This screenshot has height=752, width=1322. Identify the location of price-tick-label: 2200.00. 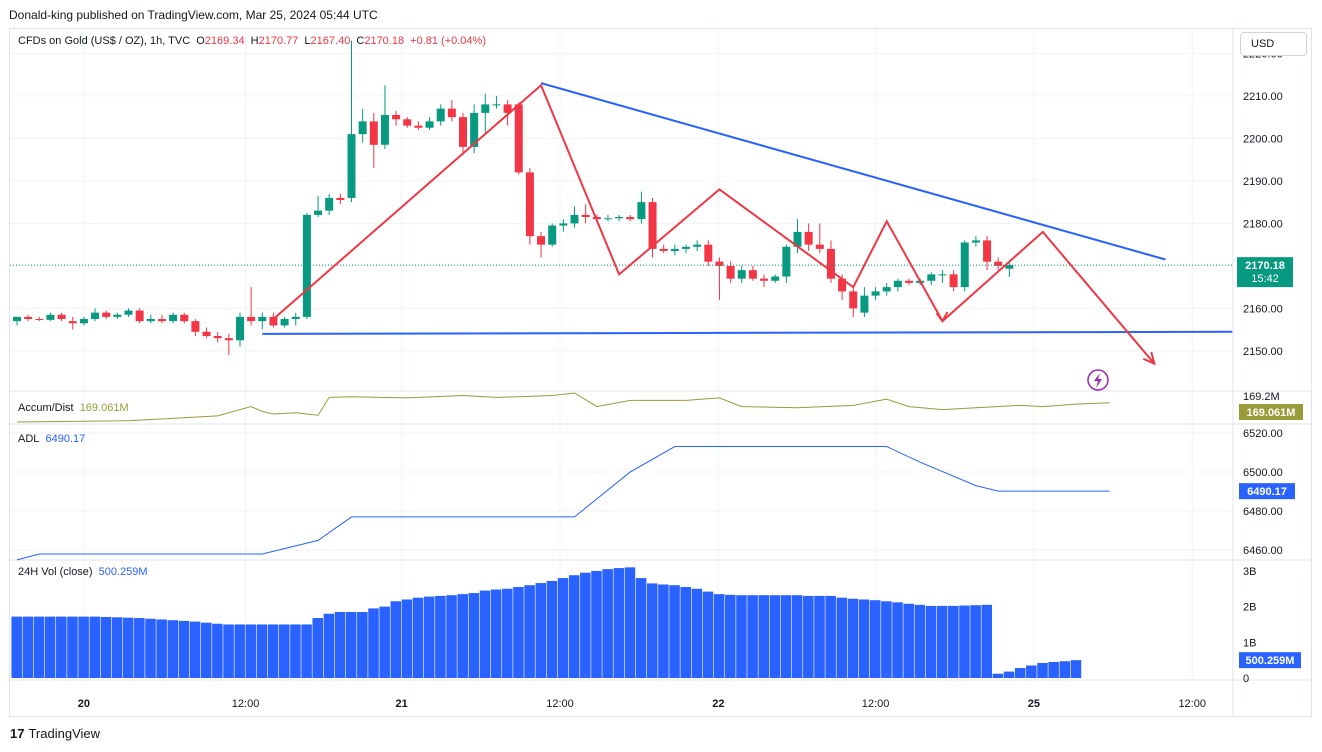
(1263, 139).